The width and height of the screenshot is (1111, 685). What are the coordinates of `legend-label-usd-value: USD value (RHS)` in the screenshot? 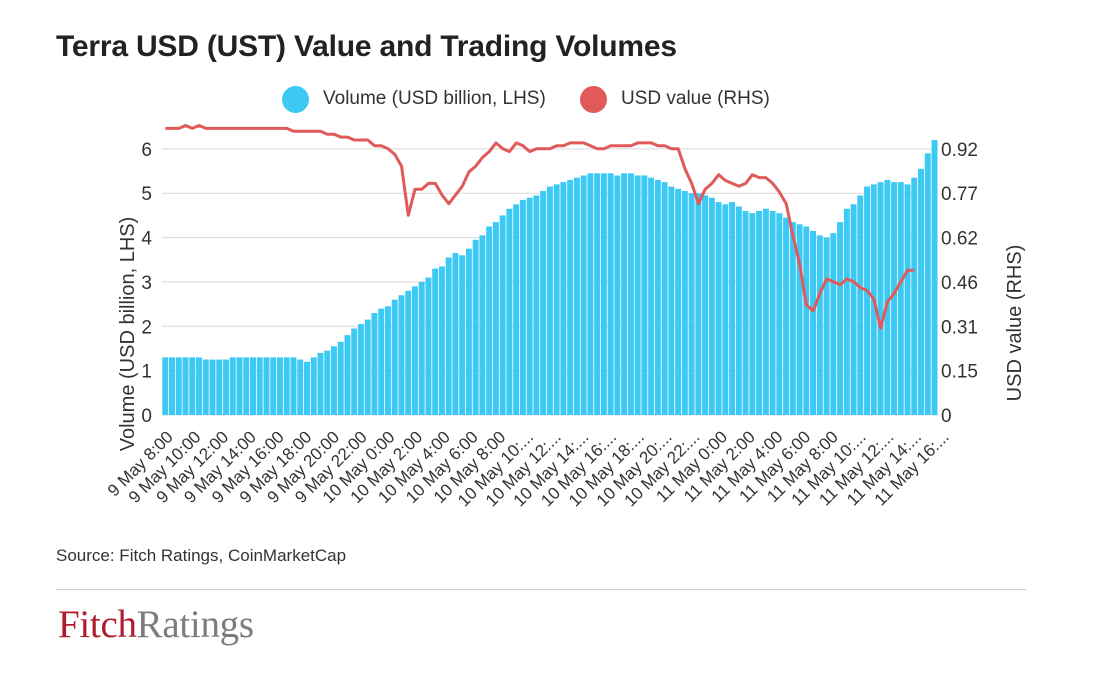 It's located at (695, 98).